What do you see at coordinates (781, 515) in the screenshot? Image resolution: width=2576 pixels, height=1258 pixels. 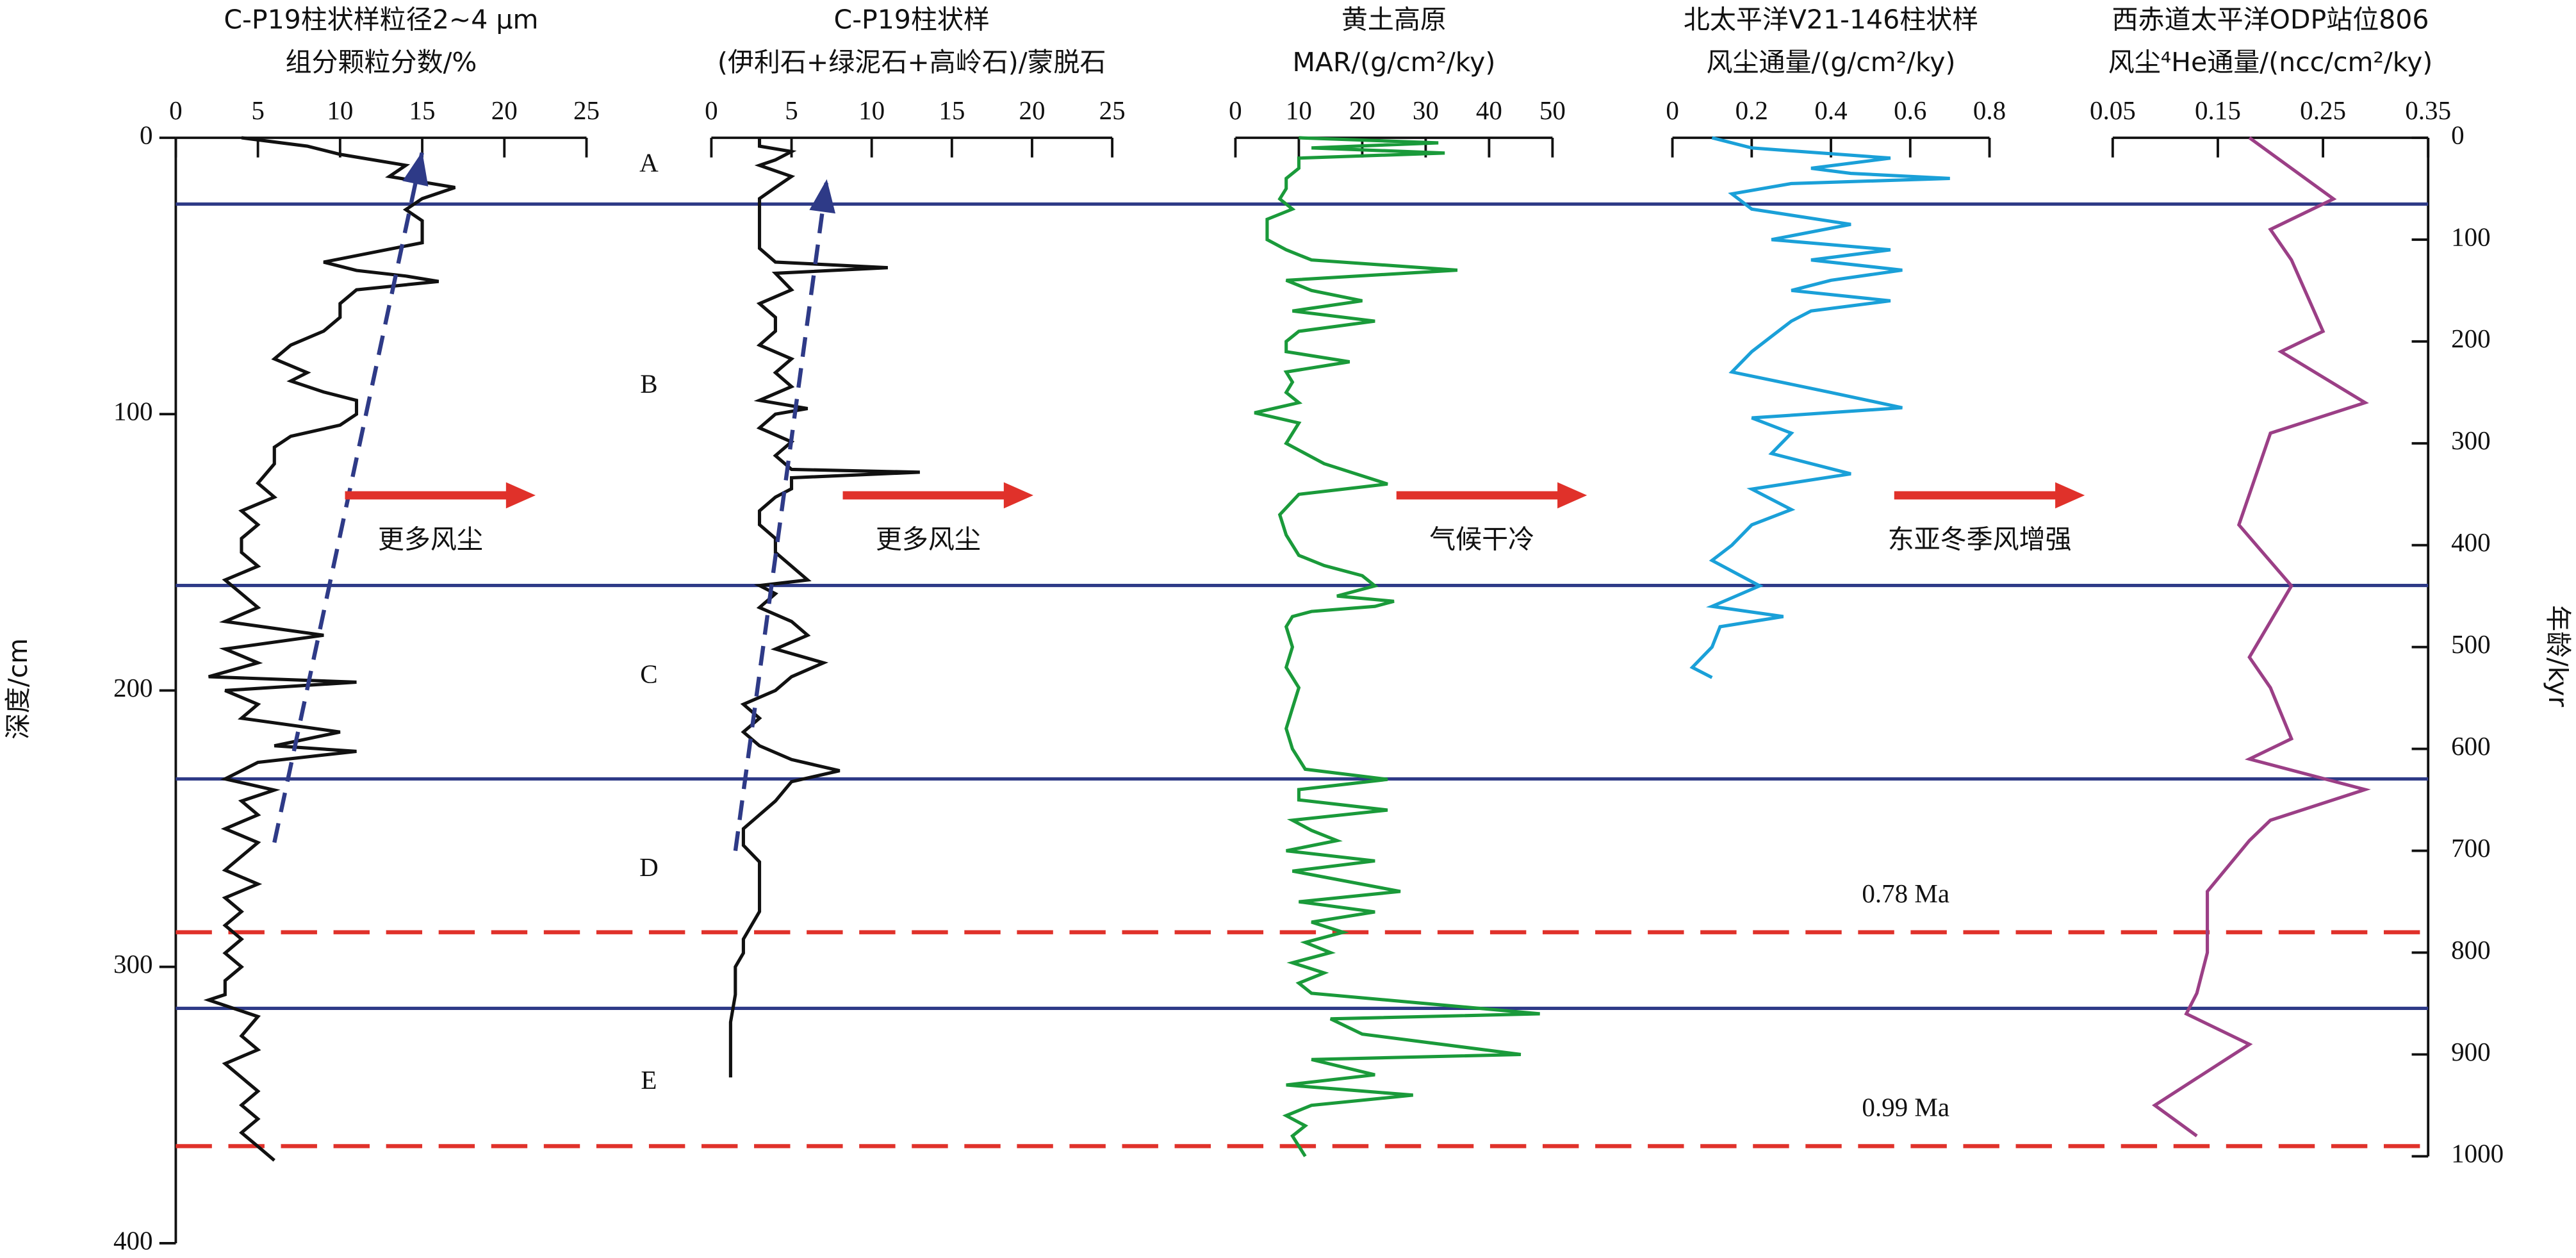 I see `trend-line` at bounding box center [781, 515].